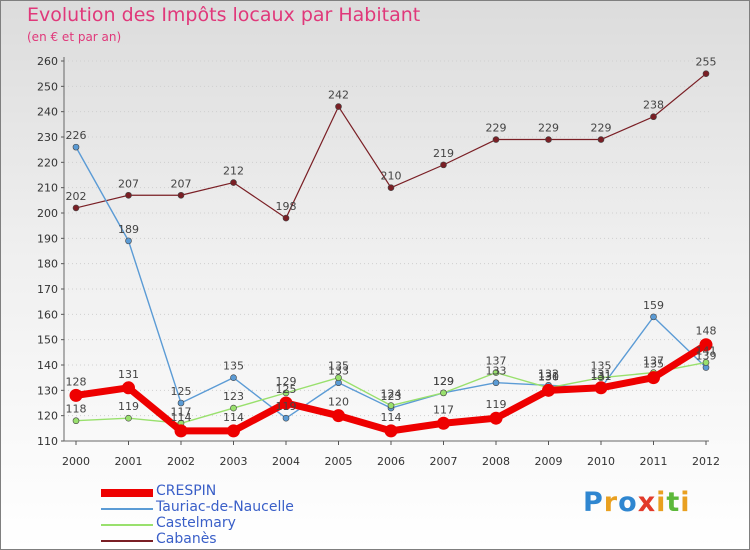  What do you see at coordinates (47, 416) in the screenshot?
I see `y-tick-label-120: 120` at bounding box center [47, 416].